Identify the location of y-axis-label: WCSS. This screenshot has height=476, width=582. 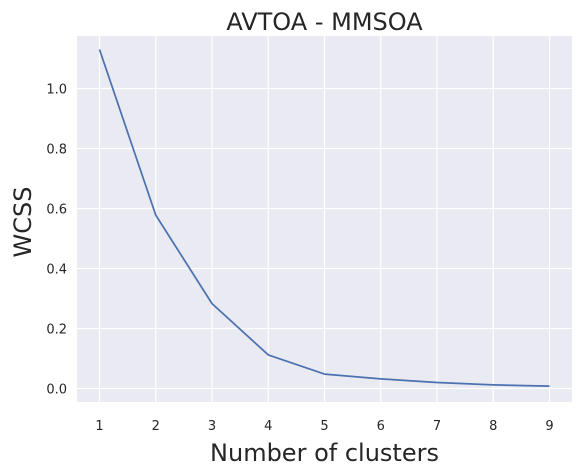
(23, 222).